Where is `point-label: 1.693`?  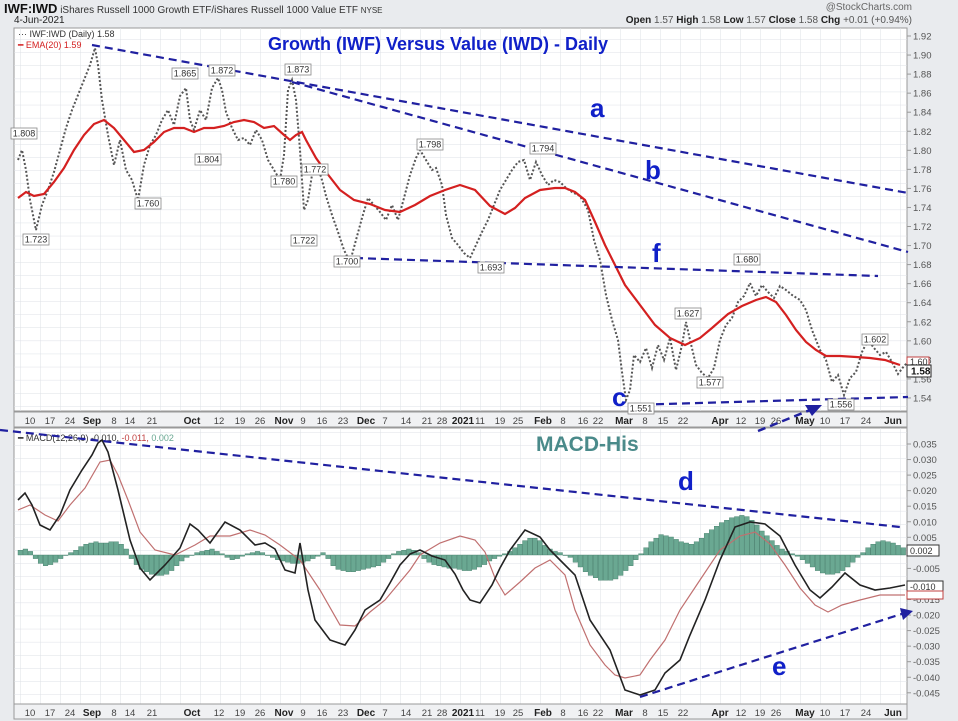 point-label: 1.693 is located at coordinates (491, 268).